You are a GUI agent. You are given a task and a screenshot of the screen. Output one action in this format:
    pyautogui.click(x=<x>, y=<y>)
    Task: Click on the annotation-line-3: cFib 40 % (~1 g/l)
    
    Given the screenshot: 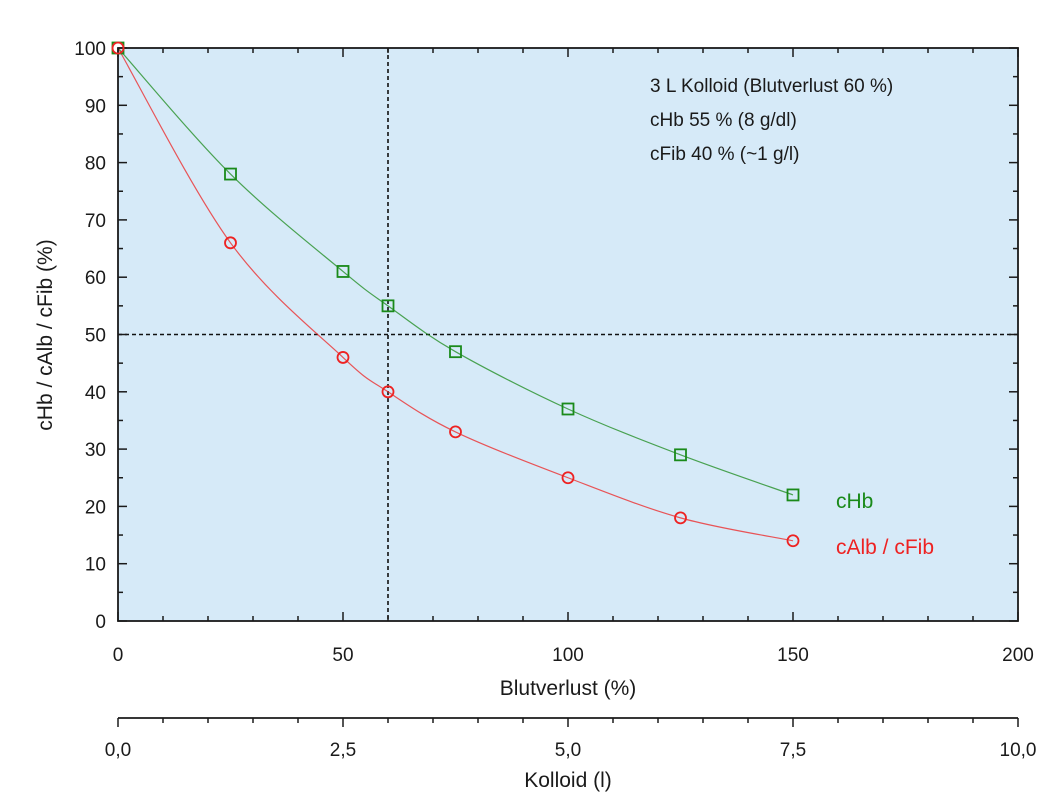 What is the action you would take?
    pyautogui.click(x=724, y=154)
    